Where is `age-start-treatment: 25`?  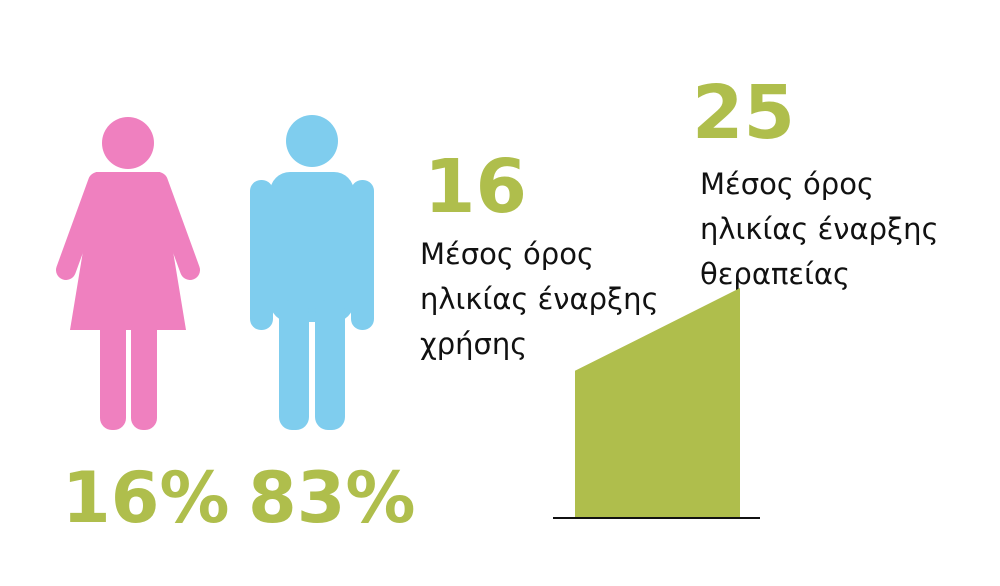
age-start-treatment: 25 is located at coordinates (743, 113).